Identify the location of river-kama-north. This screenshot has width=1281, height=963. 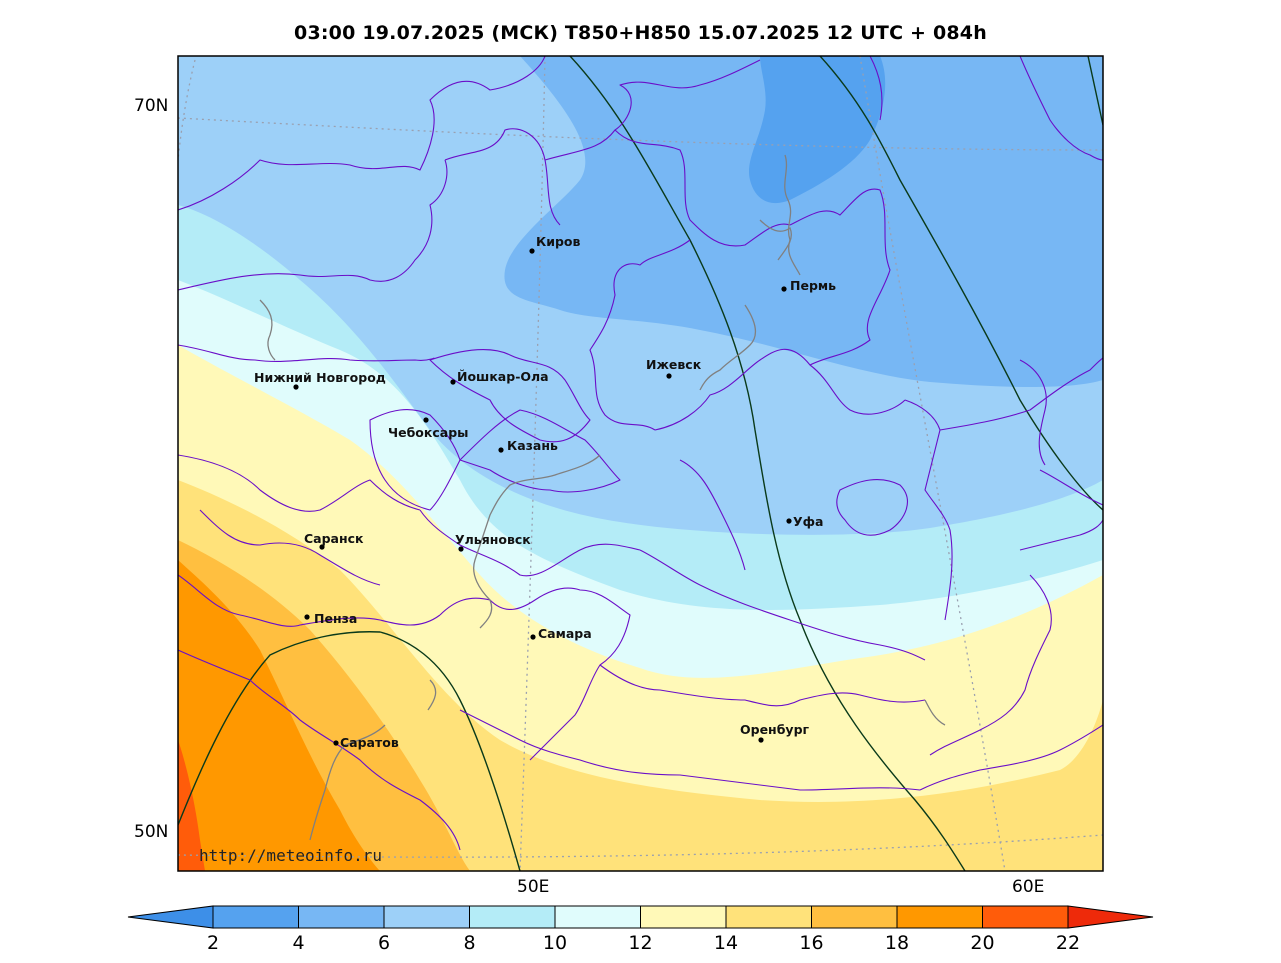
(792, 215).